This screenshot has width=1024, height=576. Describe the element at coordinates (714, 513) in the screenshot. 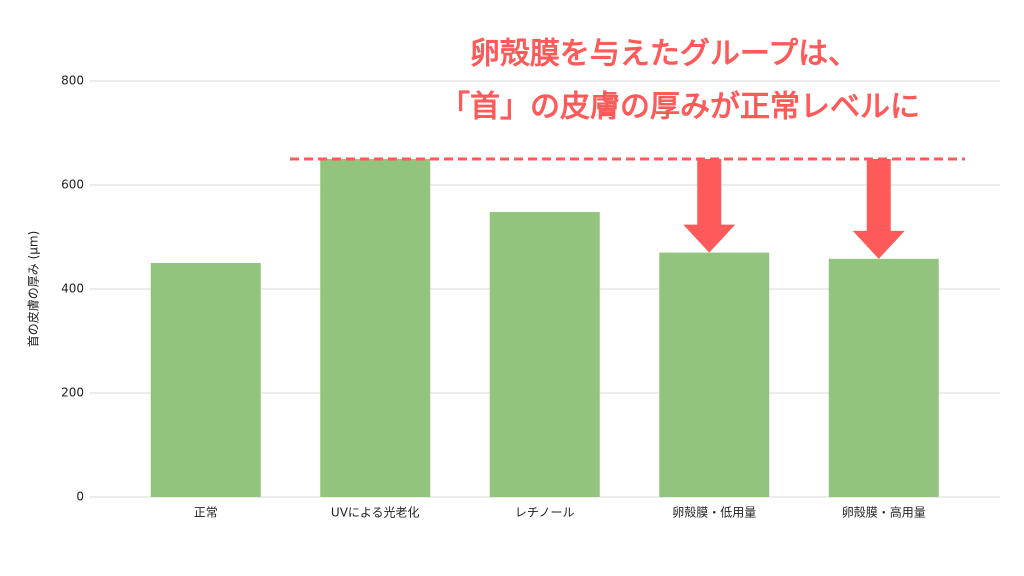

I see `x-tick-label: 卵殻膜・低用量` at that location.